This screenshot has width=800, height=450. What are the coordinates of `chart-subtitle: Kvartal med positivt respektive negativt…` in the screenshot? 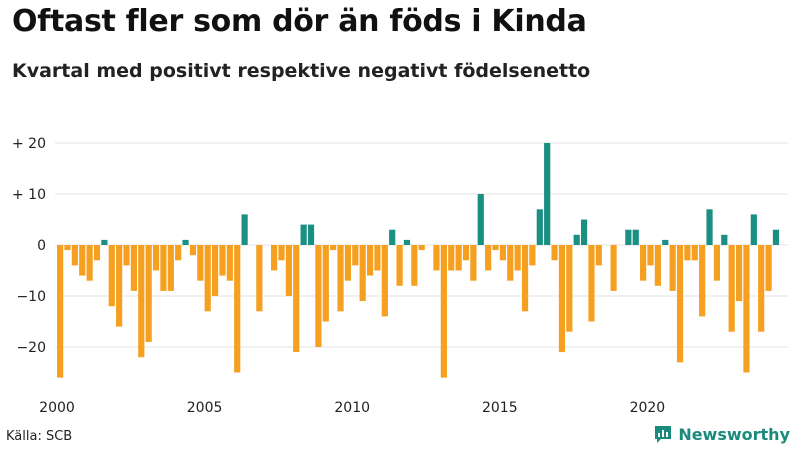 It's located at (301, 71).